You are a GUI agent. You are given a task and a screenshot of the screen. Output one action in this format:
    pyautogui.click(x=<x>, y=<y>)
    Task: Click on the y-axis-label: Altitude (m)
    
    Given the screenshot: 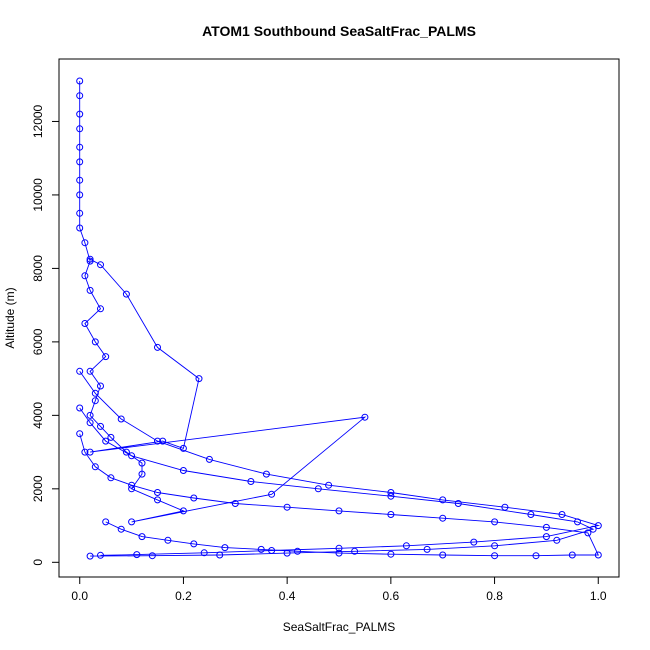 What is the action you would take?
    pyautogui.click(x=10, y=317)
    